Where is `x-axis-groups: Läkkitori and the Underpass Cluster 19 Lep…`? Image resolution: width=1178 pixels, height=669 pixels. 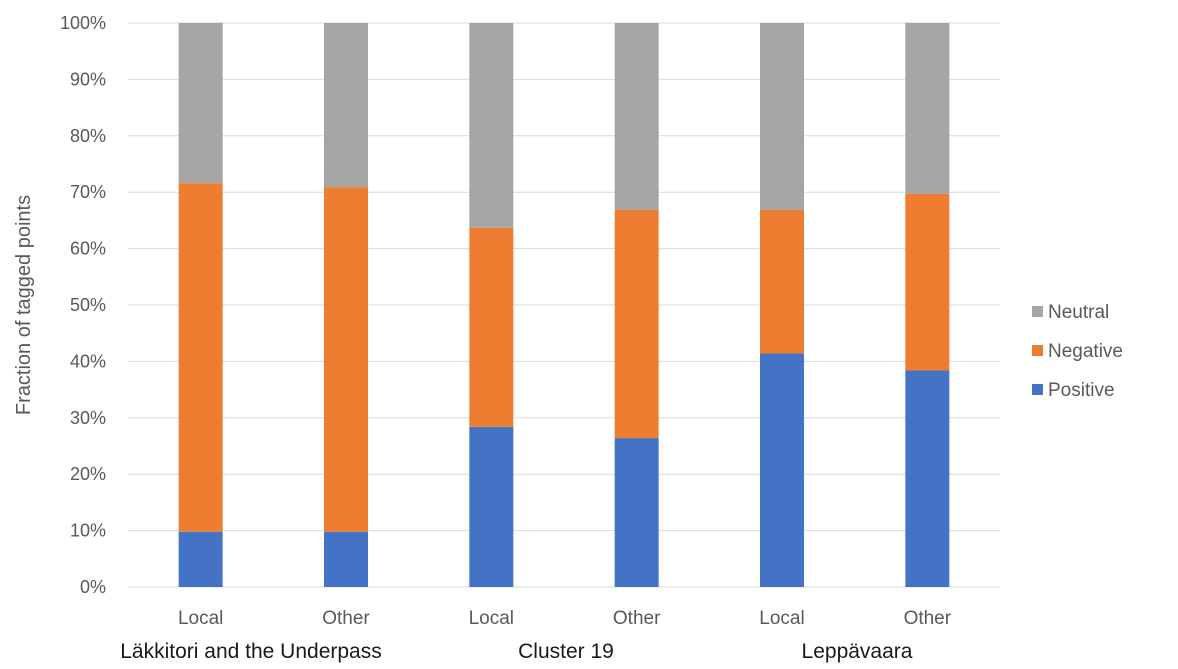 x-axis-groups: Läkkitori and the Underpass Cluster 19 Lep… is located at coordinates (516, 651).